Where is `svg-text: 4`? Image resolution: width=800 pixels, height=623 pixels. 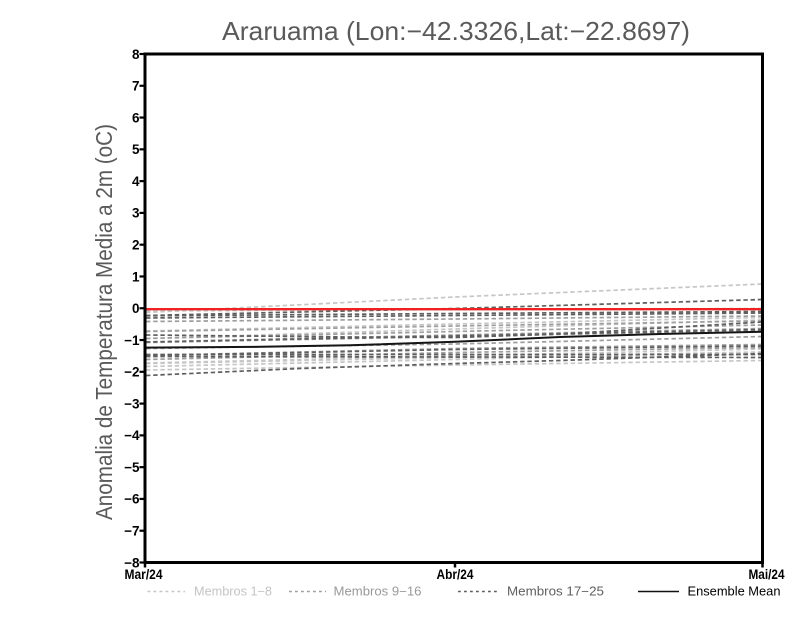 svg-text: 4 is located at coordinates (136, 181).